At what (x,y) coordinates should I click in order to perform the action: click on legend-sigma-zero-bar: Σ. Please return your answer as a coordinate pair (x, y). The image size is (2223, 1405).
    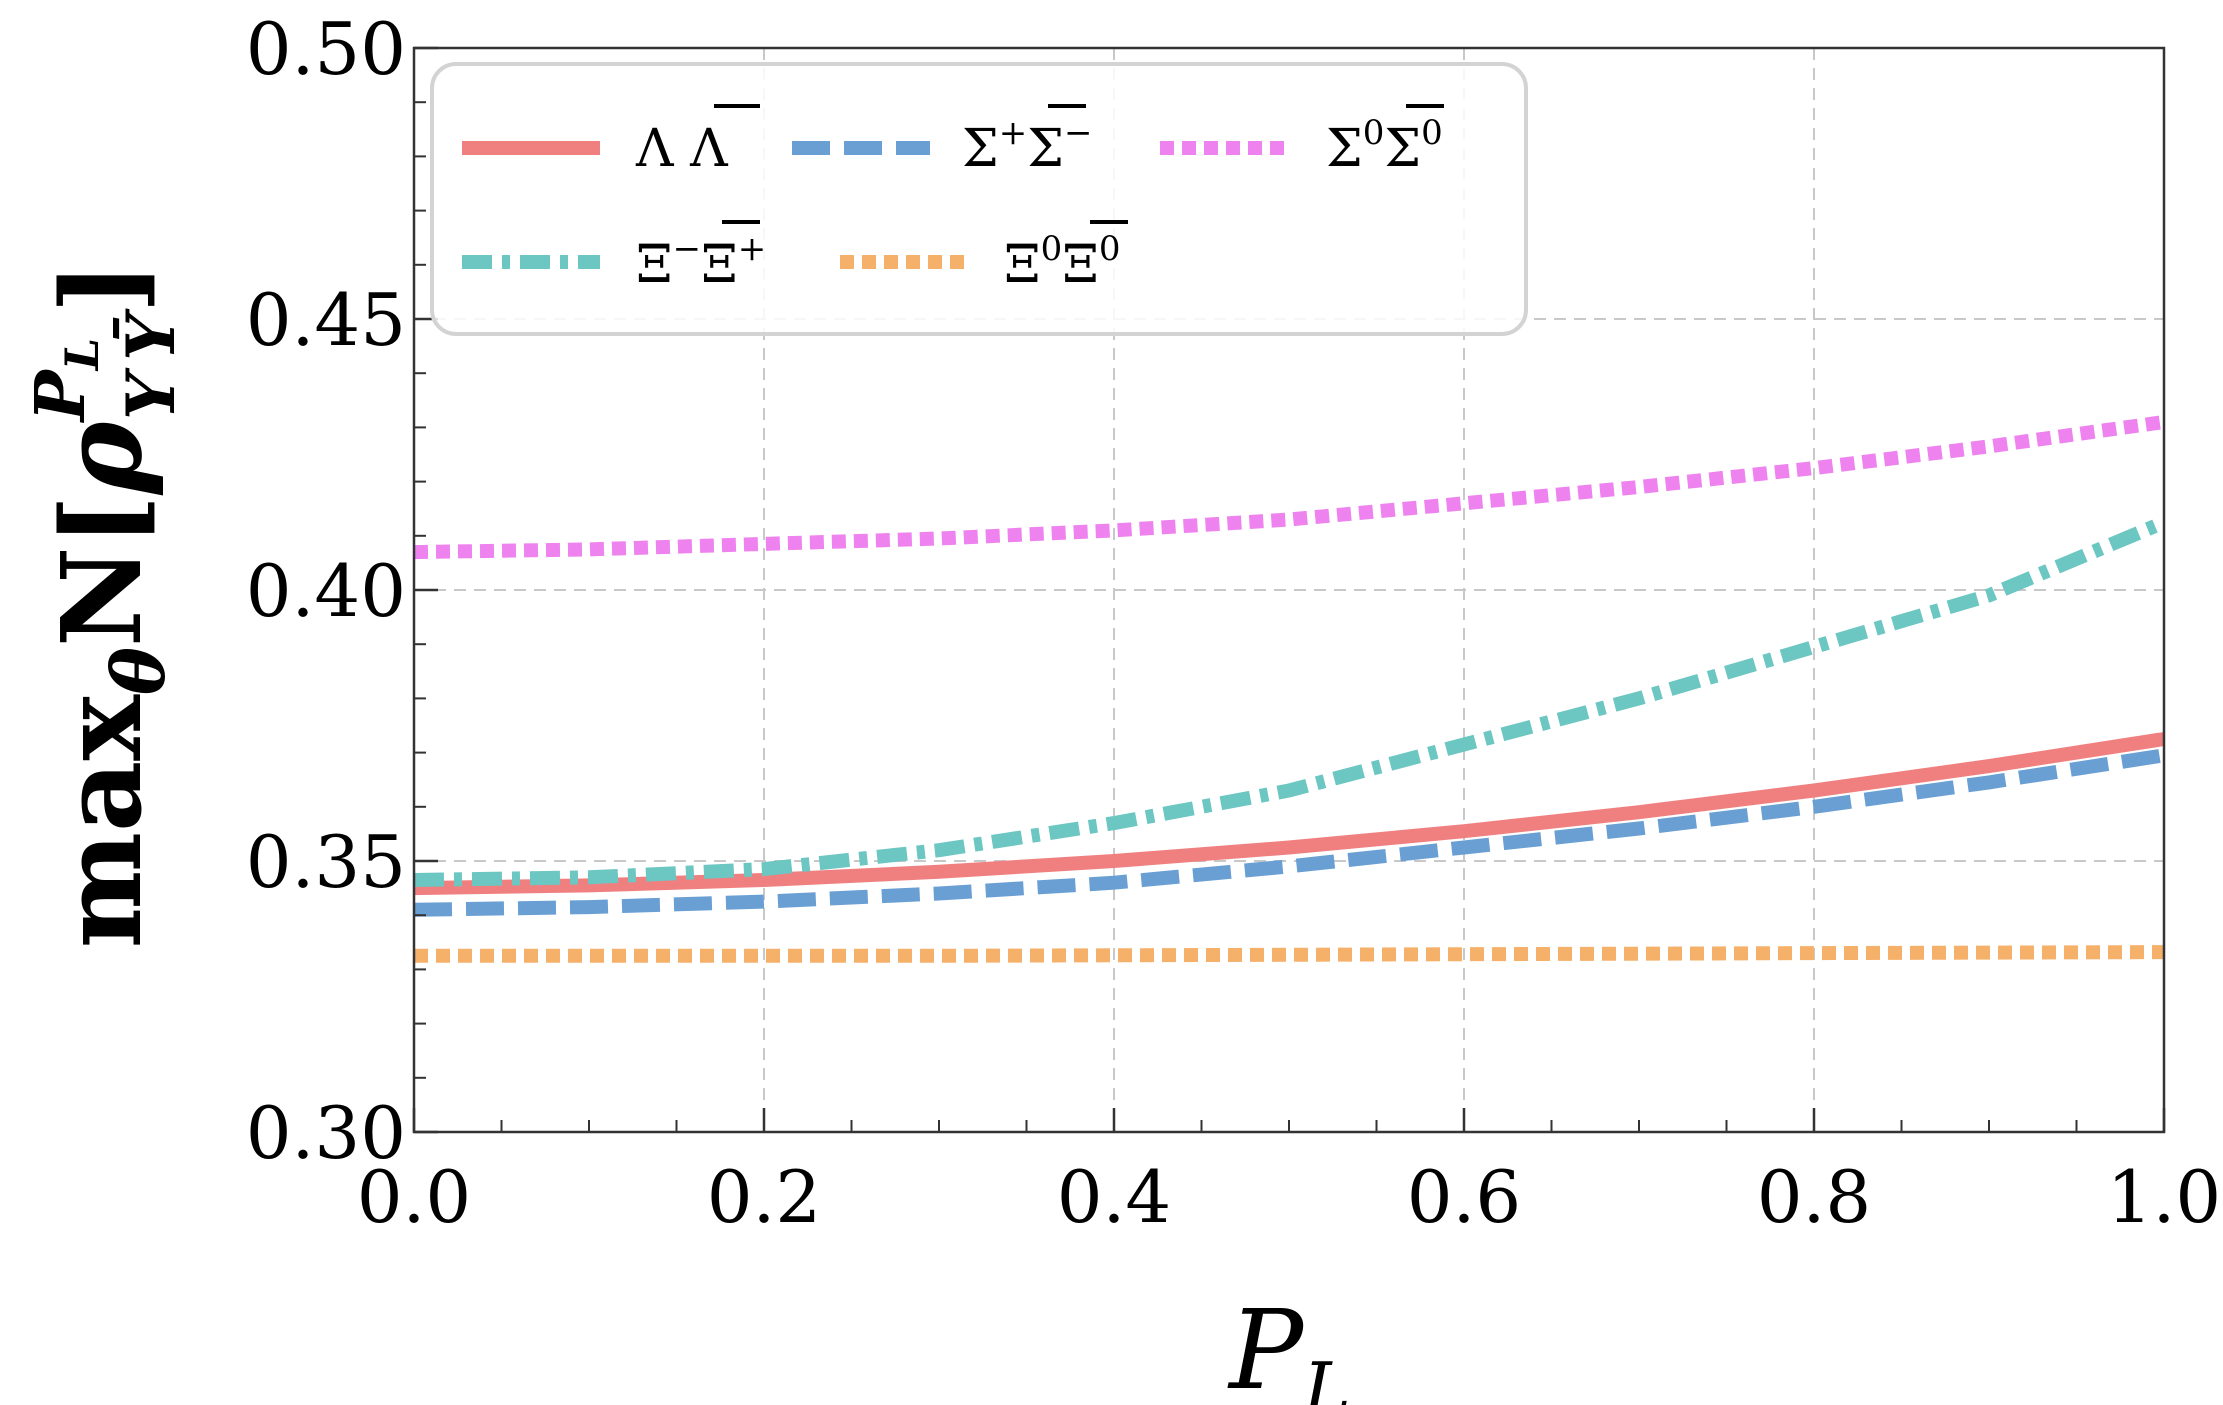
    Looking at the image, I should click on (1402, 149).